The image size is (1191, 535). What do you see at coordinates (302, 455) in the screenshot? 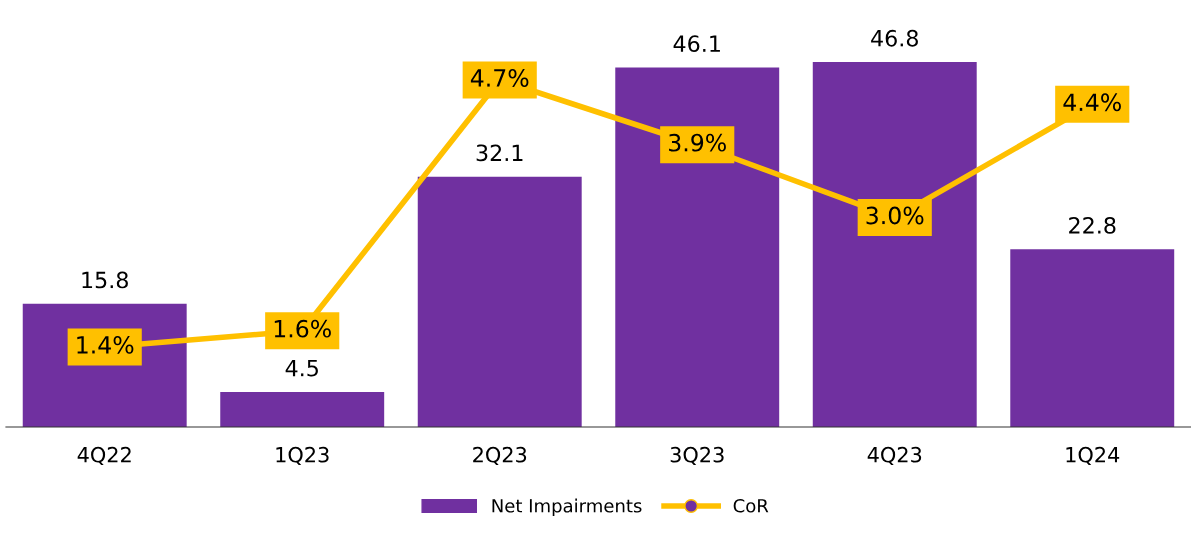
I see `x-tick-label: 1Q23` at bounding box center [302, 455].